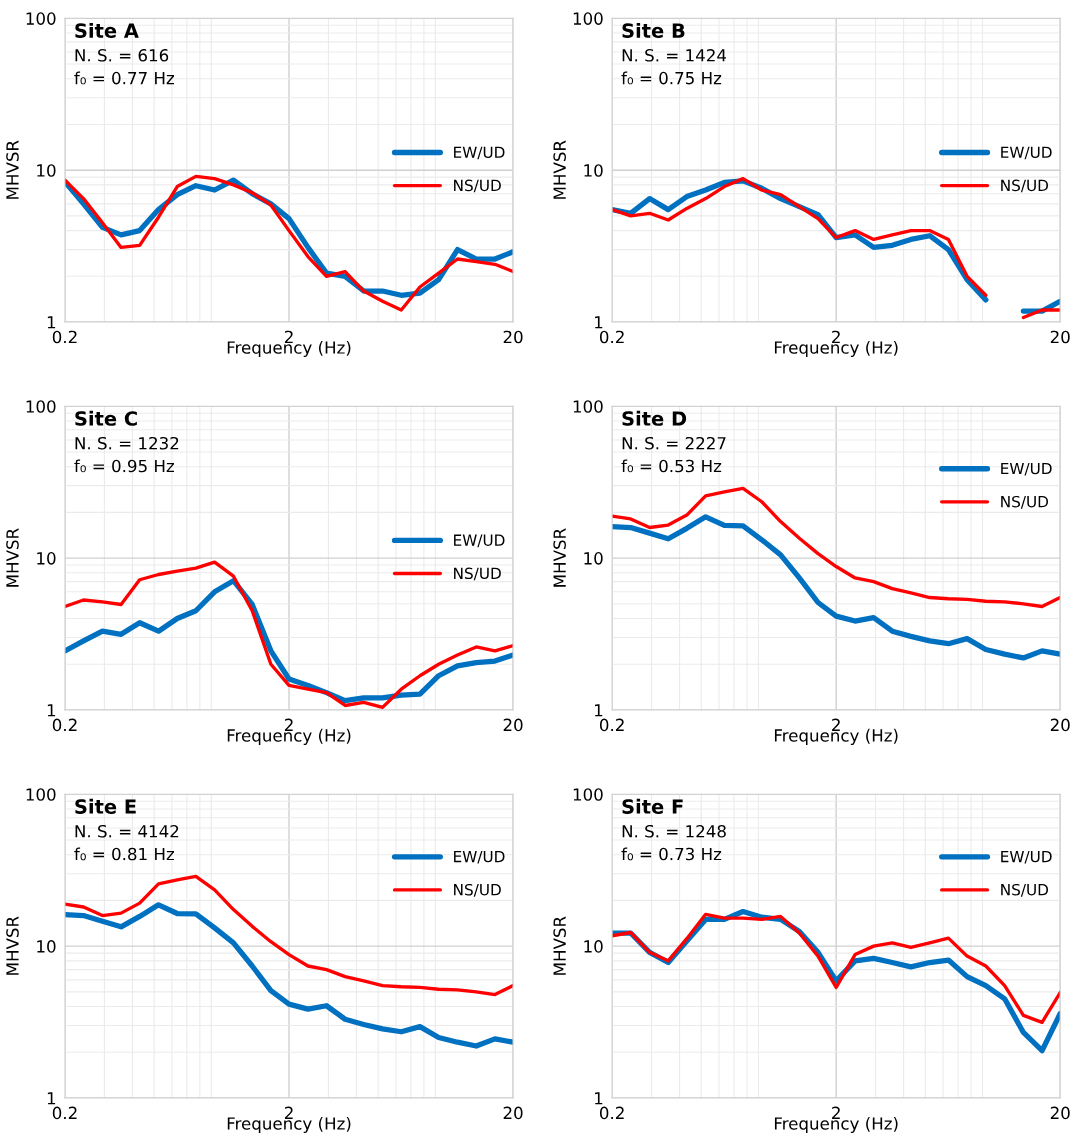  What do you see at coordinates (124, 78) in the screenshot?
I see `annotation: f₀ = 0.77 Hz` at bounding box center [124, 78].